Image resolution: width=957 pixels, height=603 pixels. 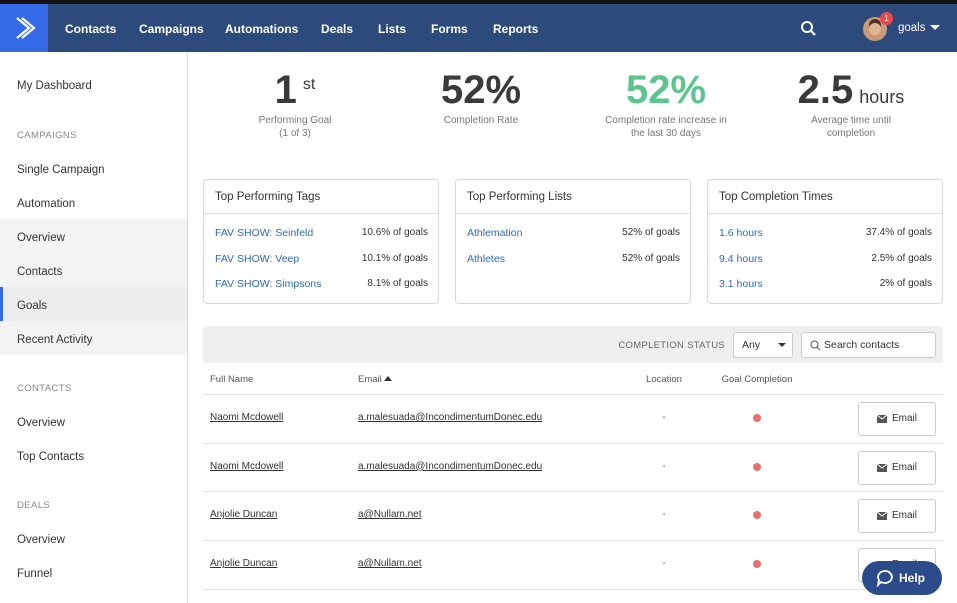 What do you see at coordinates (882, 419) in the screenshot?
I see `envelope-icon` at bounding box center [882, 419].